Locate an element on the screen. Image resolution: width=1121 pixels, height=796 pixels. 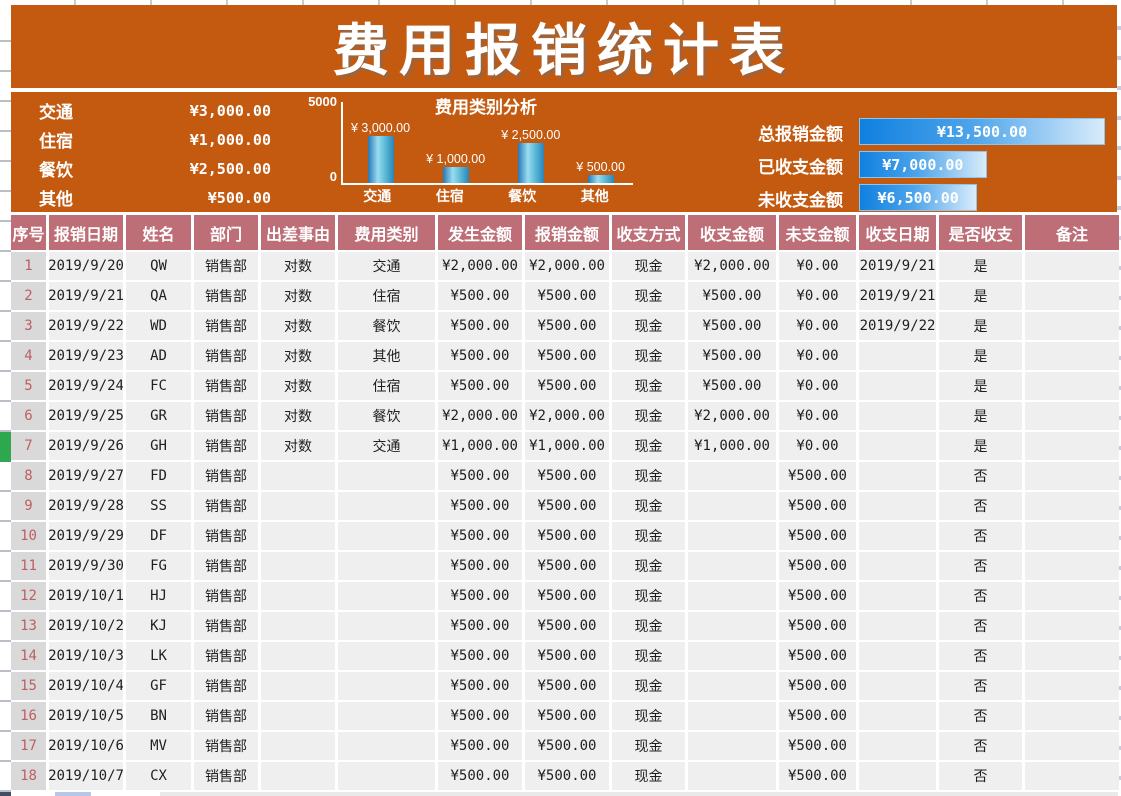
column-header-cell: 未支金额 is located at coordinates (817, 232).